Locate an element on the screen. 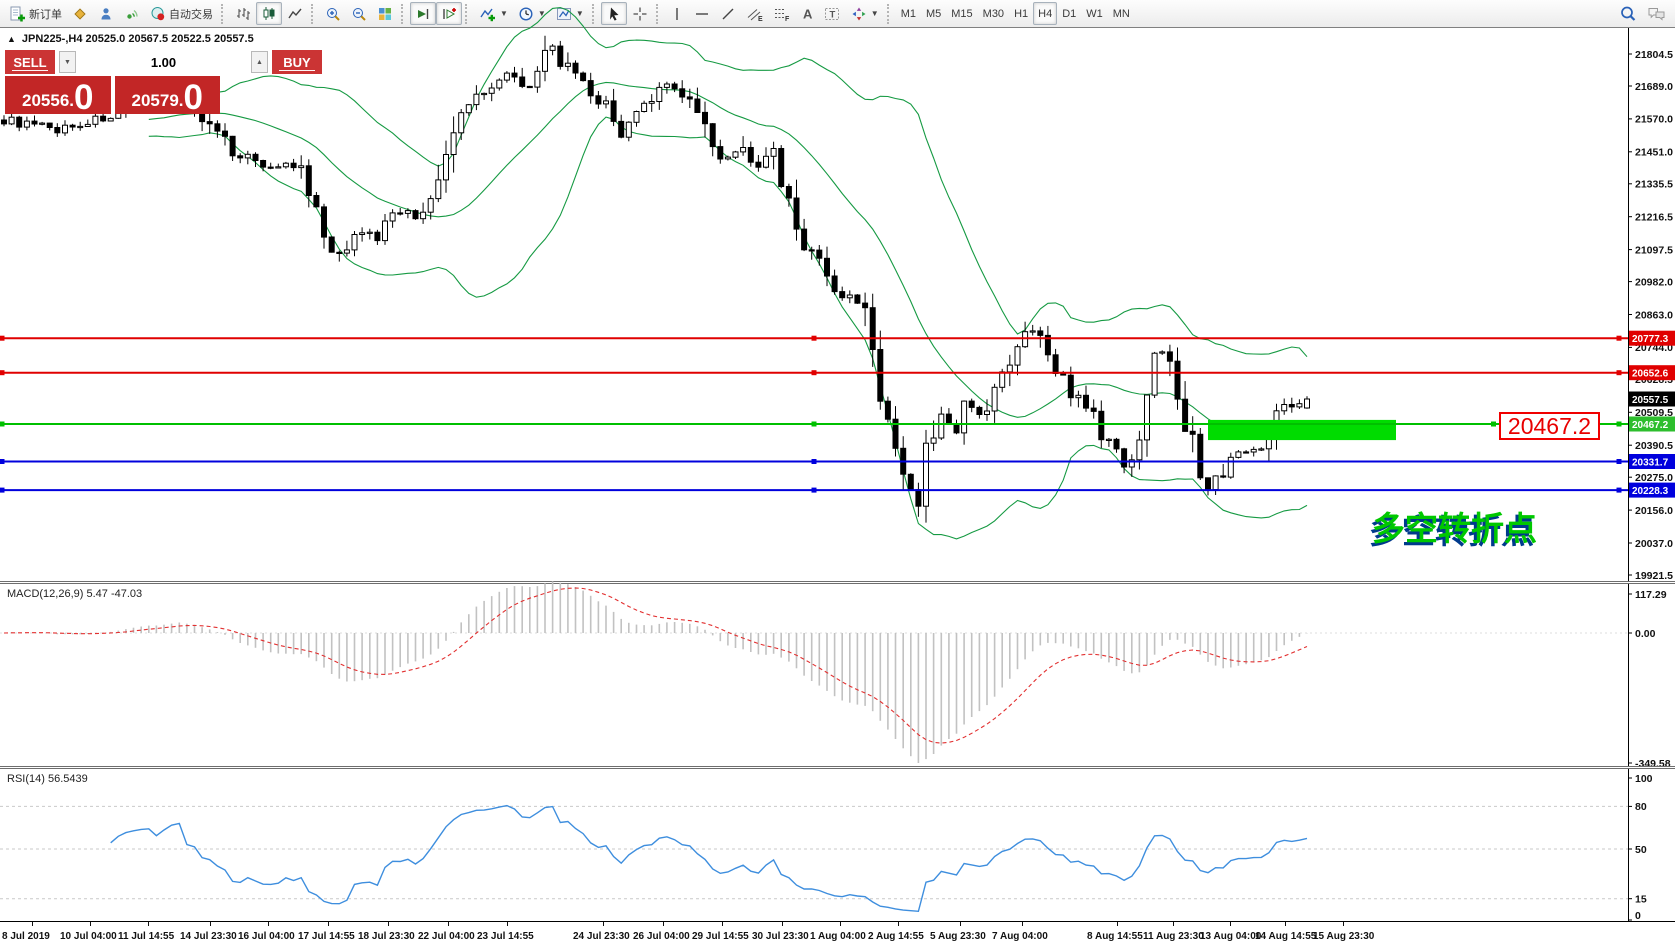 Image resolution: width=1675 pixels, height=950 pixels. pivot-annotation: 多空转折点 is located at coordinates (1454, 528).